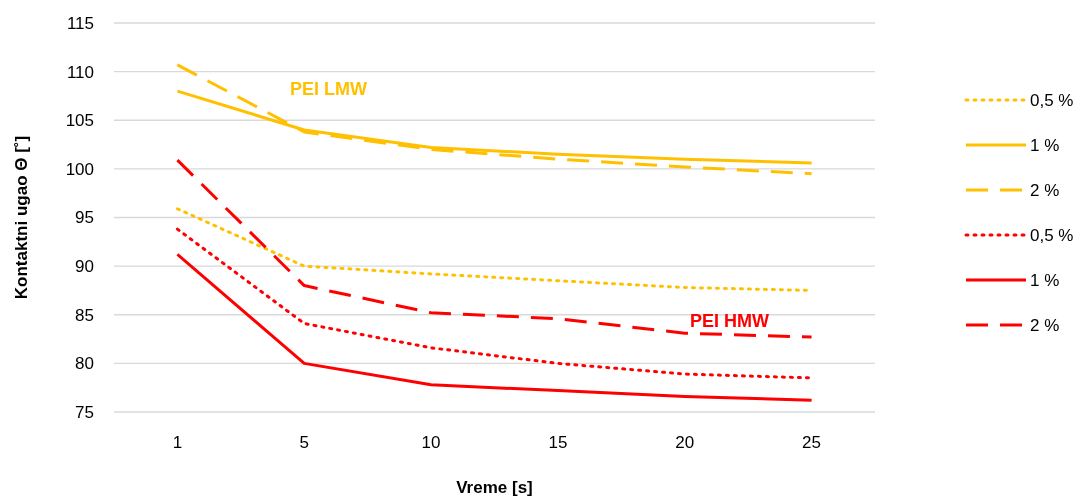 The width and height of the screenshot is (1092, 499). Describe the element at coordinates (177, 442) in the screenshot. I see `x-tick-label: 1` at that location.